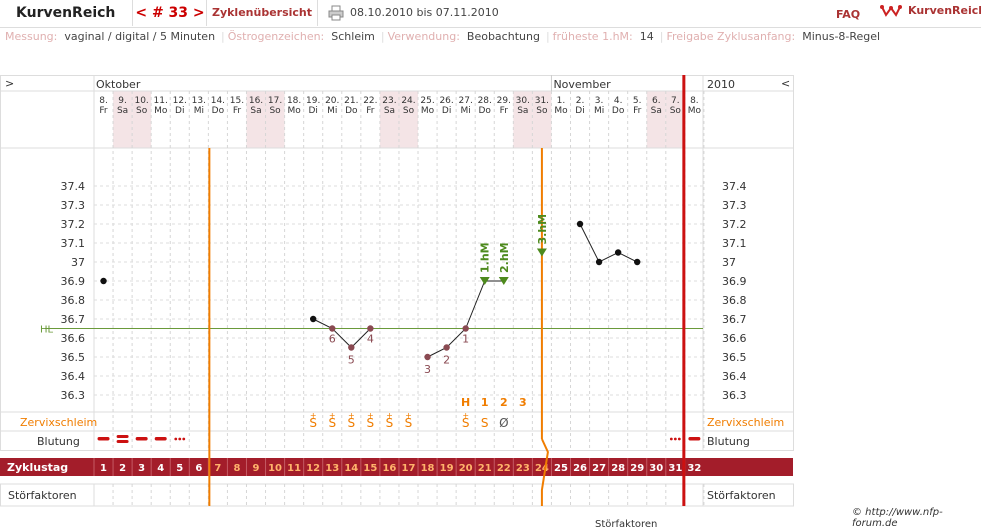 The height and width of the screenshot is (530, 981). Describe the element at coordinates (170, 13) in the screenshot. I see `cycle-navigation: < # 33 >` at that location.